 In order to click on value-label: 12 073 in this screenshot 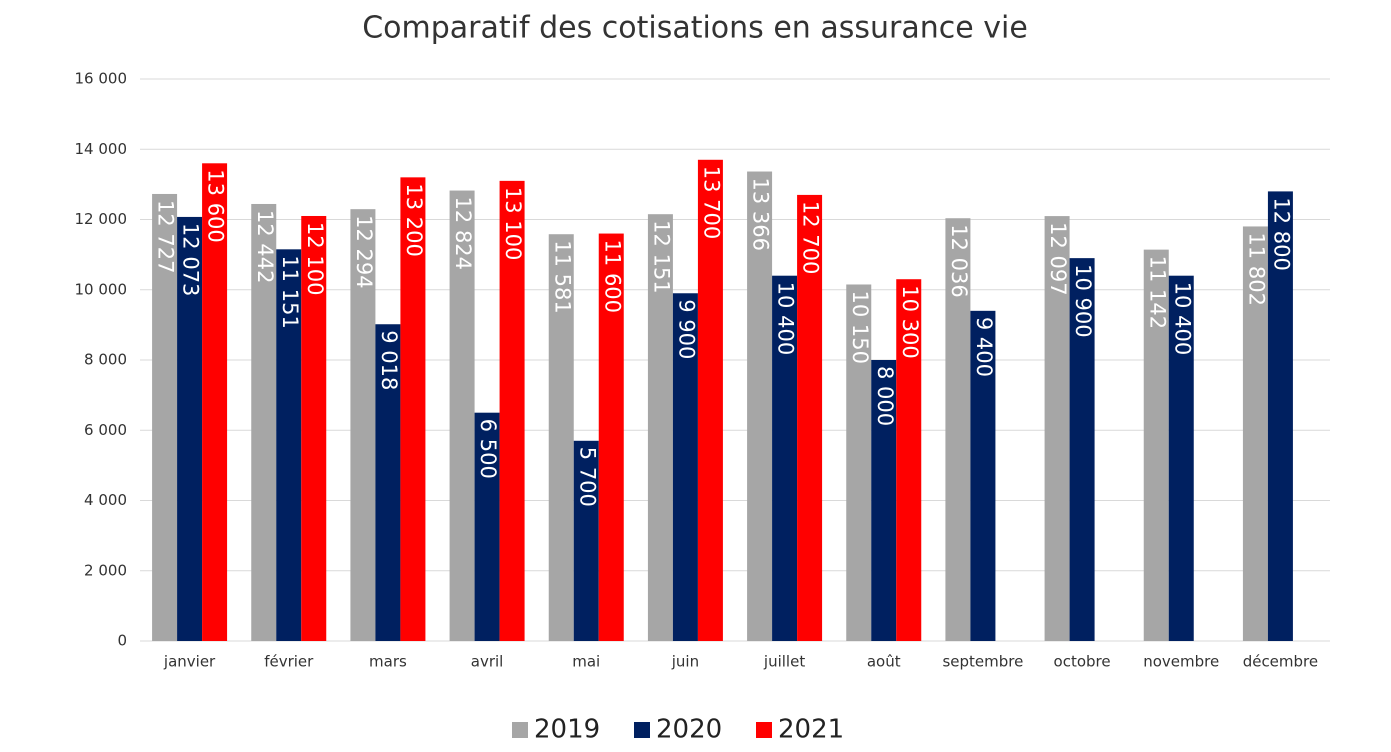, I will do `click(191, 259)`.